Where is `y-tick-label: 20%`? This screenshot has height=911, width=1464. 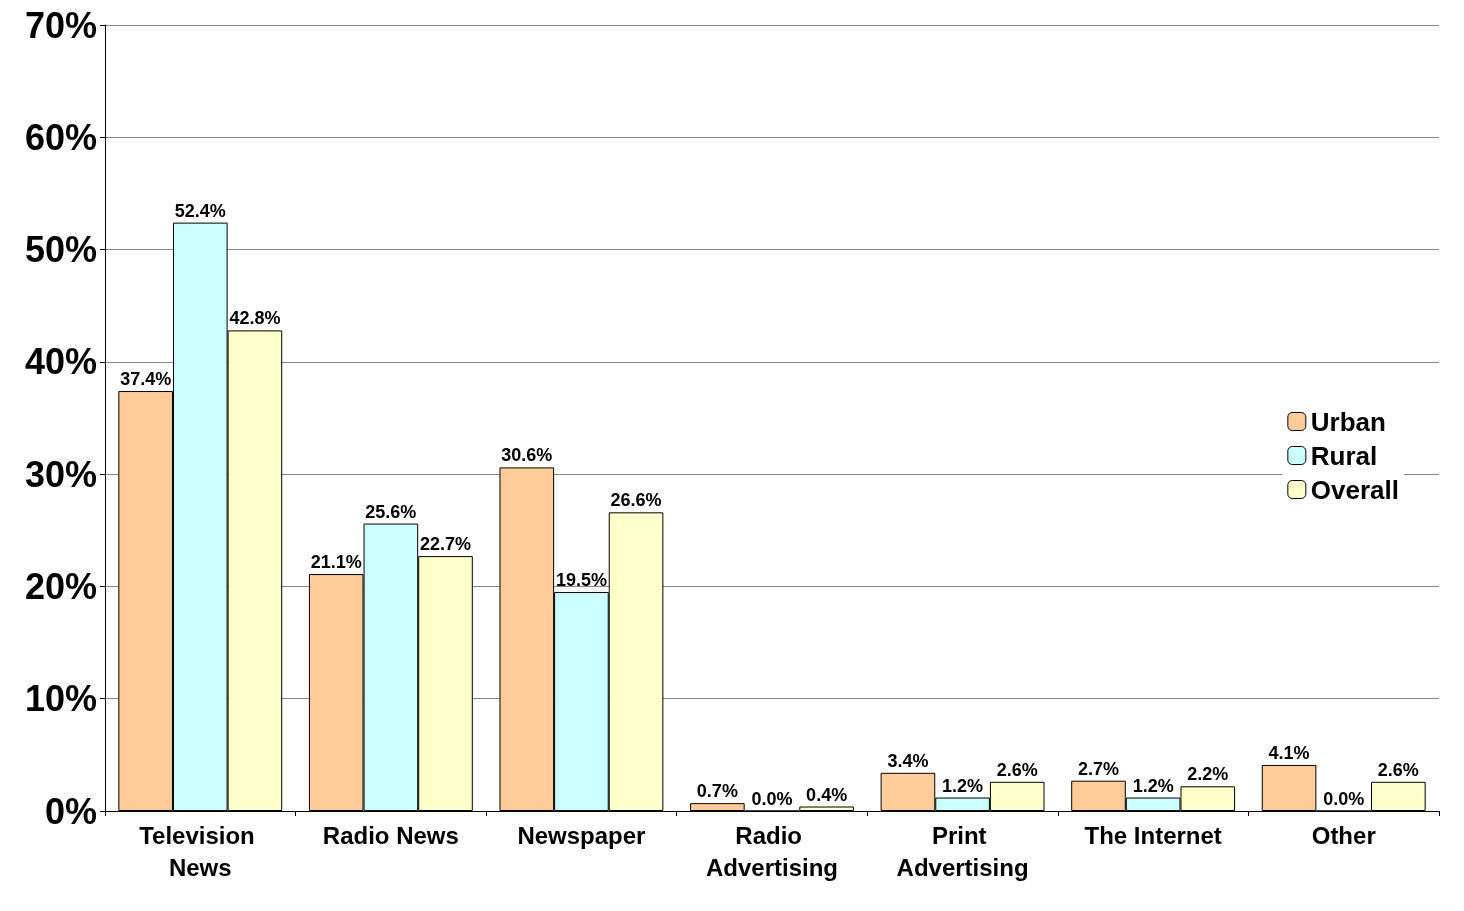 y-tick-label: 20% is located at coordinates (60, 586).